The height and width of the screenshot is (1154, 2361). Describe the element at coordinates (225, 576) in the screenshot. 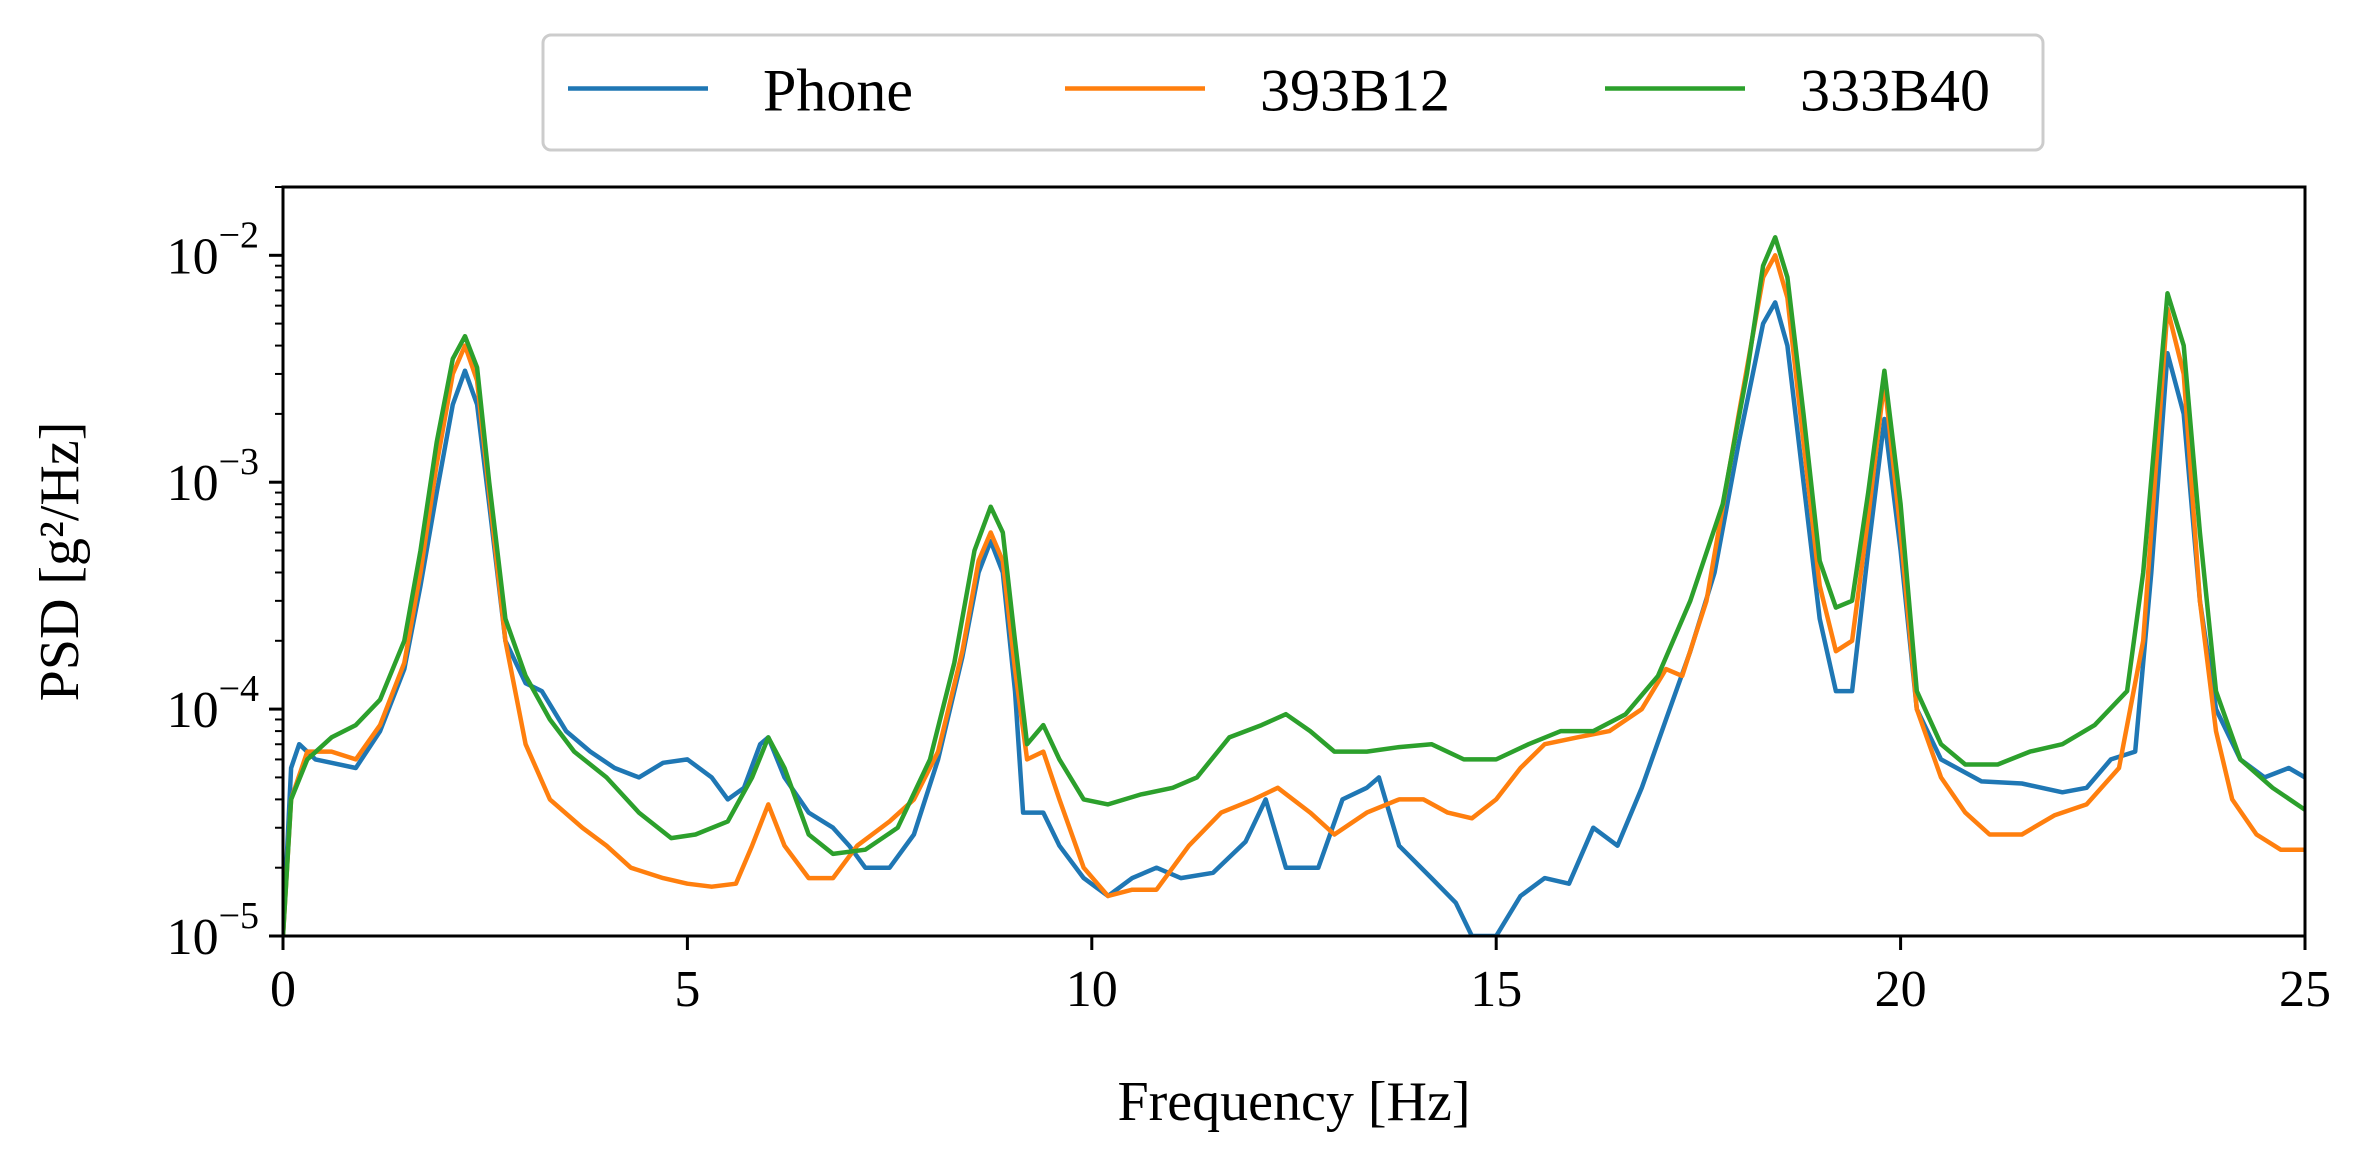

I see `y-axis-ticks: 10⁻⁵ 10⁻⁴ 10⁻³ 10⁻²` at that location.